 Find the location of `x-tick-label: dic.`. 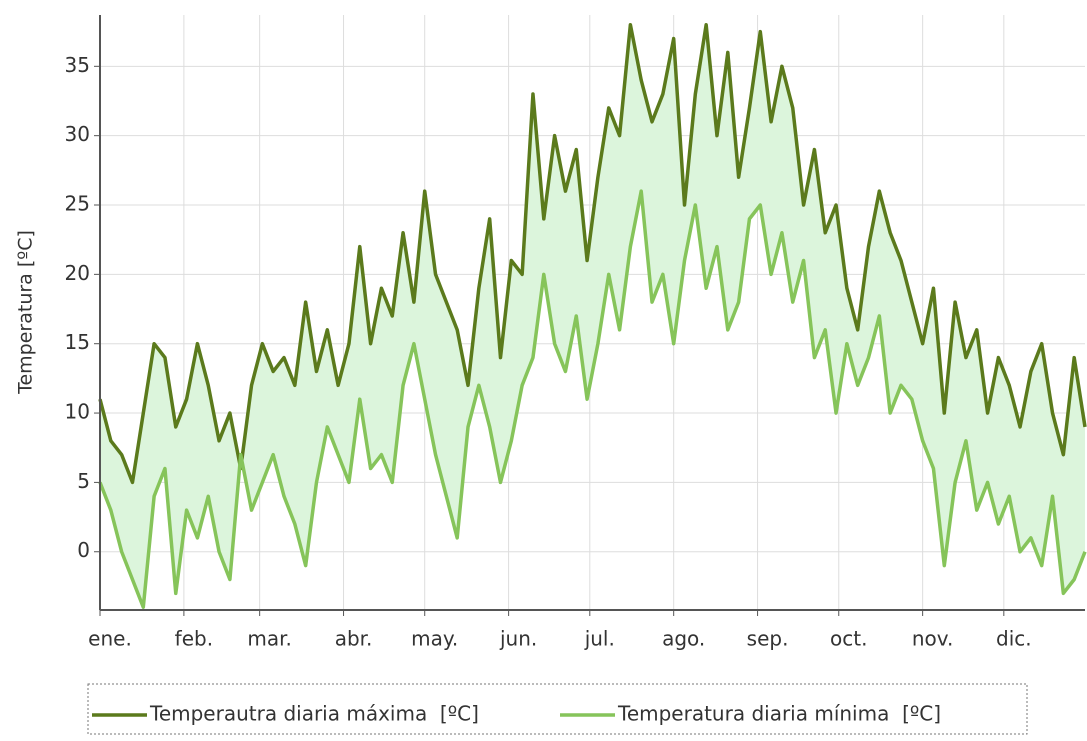

x-tick-label: dic. is located at coordinates (1014, 639).